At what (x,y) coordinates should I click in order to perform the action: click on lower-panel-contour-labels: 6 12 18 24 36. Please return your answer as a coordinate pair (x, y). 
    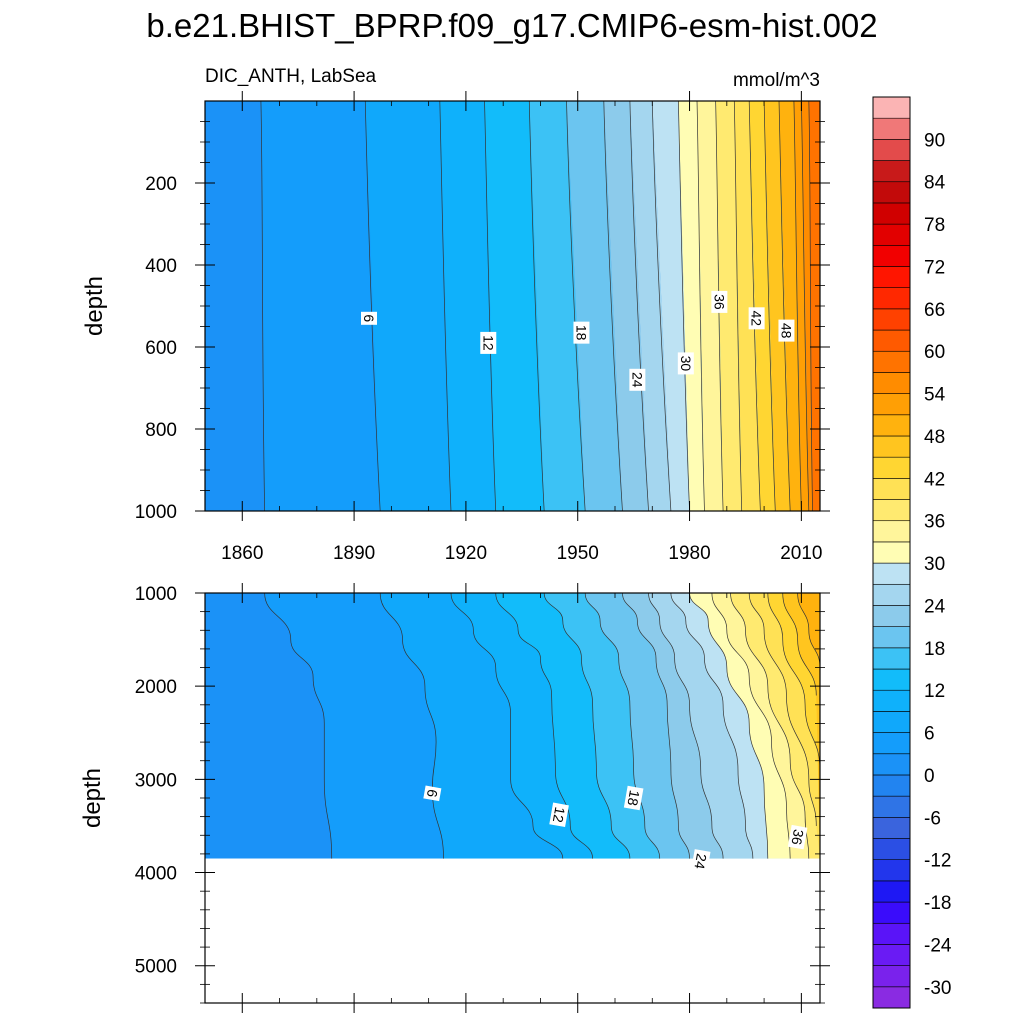
    Looking at the image, I should click on (615, 829).